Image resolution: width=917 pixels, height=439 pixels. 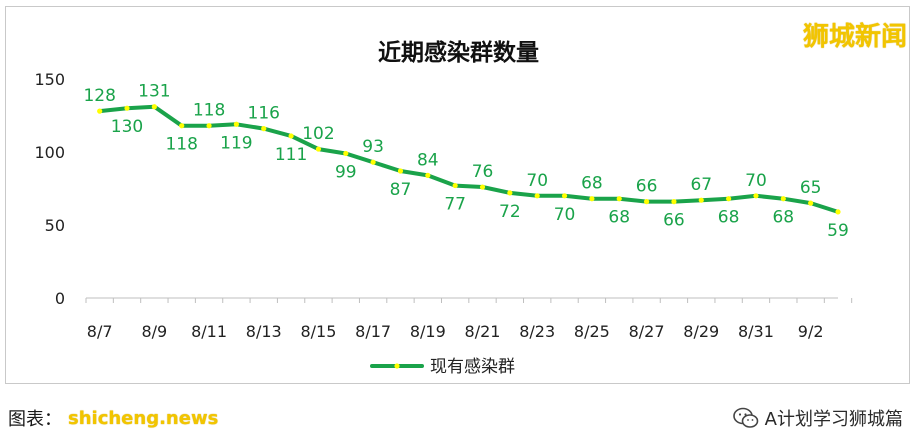 What do you see at coordinates (49, 152) in the screenshot?
I see `y-tick-label: 100` at bounding box center [49, 152].